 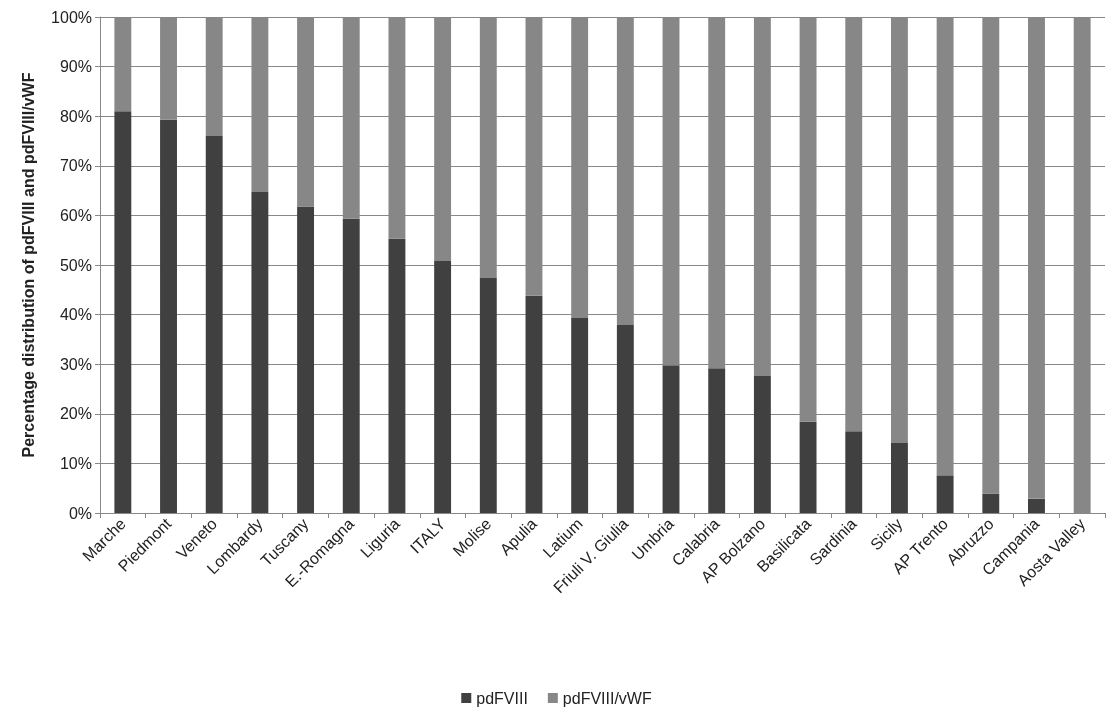 What do you see at coordinates (75, 463) in the screenshot?
I see `y-tick-label: 10%` at bounding box center [75, 463].